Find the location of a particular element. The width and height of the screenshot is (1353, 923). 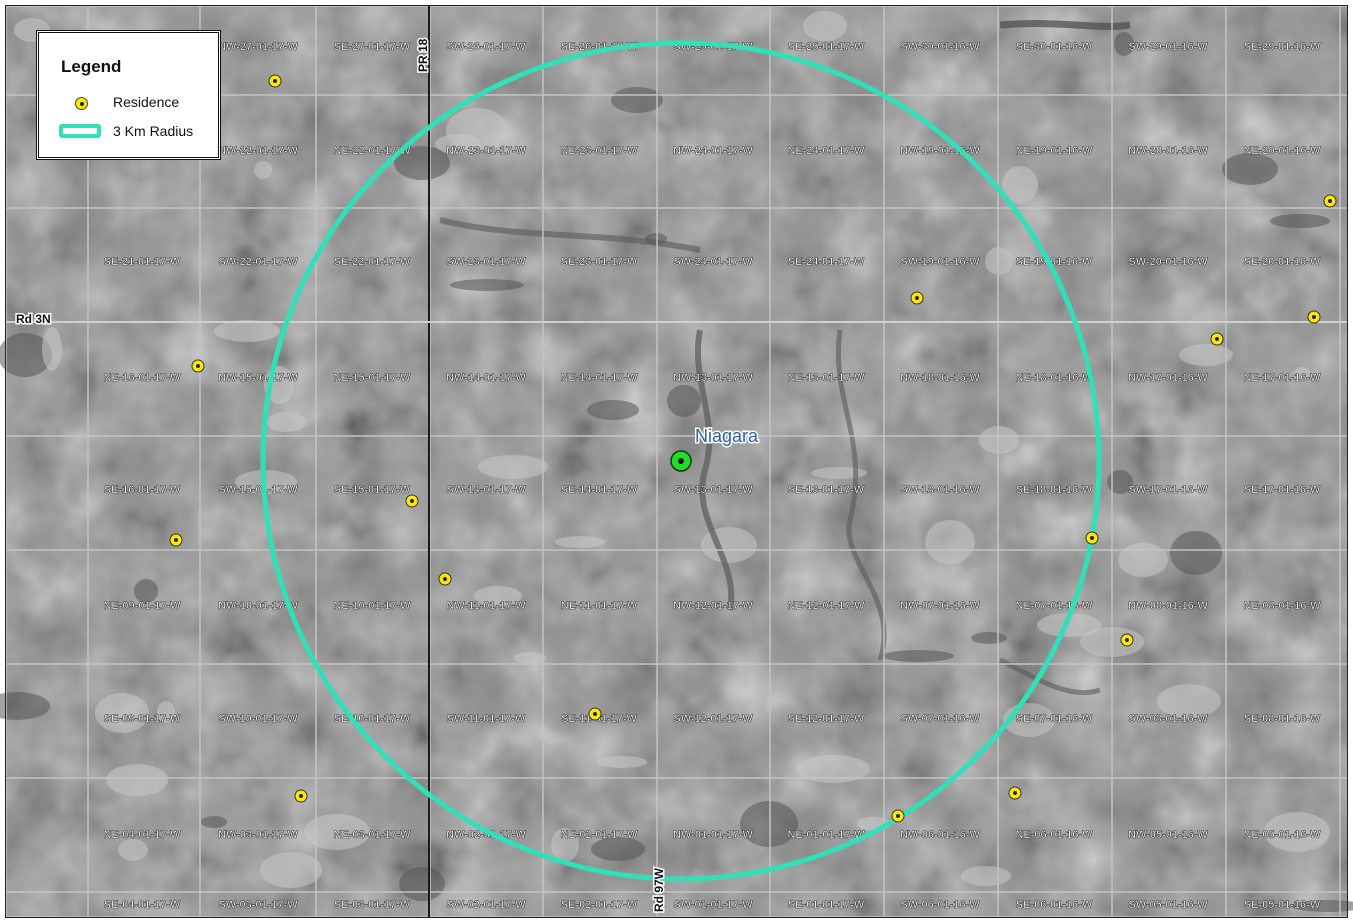

parcel-label: SE-24-01-17-W is located at coordinates (826, 262).